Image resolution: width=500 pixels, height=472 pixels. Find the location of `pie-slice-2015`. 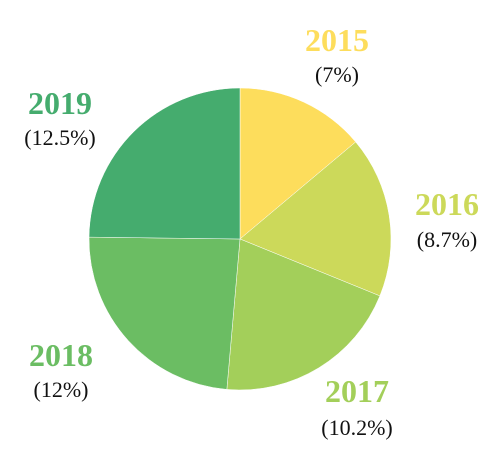

pie-slice-2015 is located at coordinates (298, 163).